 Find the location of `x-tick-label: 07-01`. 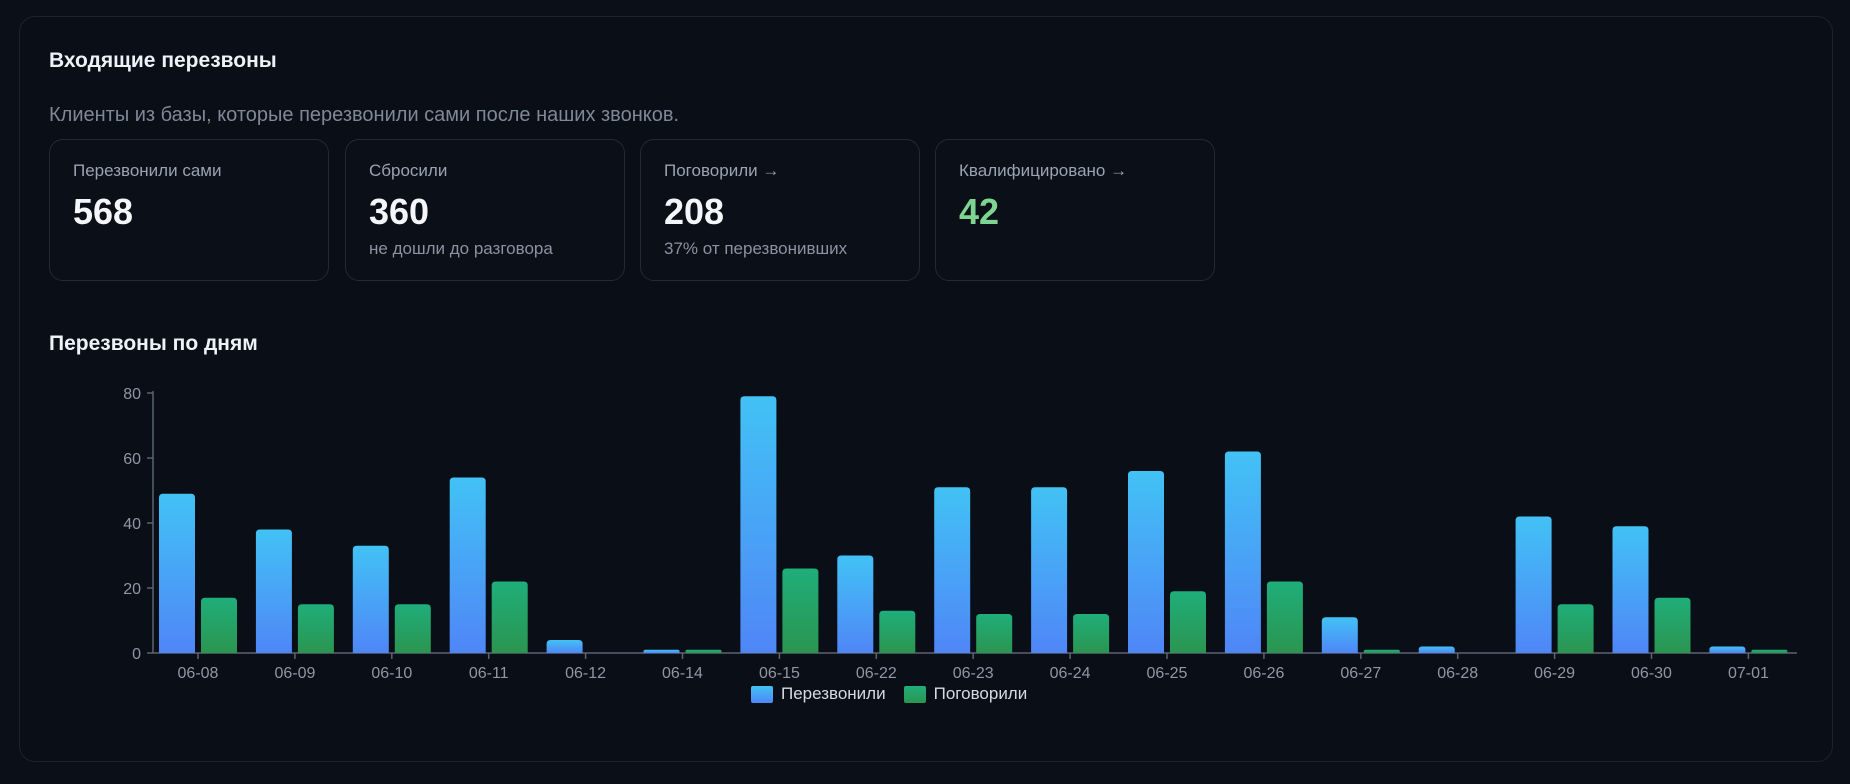

x-tick-label: 07-01 is located at coordinates (1748, 673).